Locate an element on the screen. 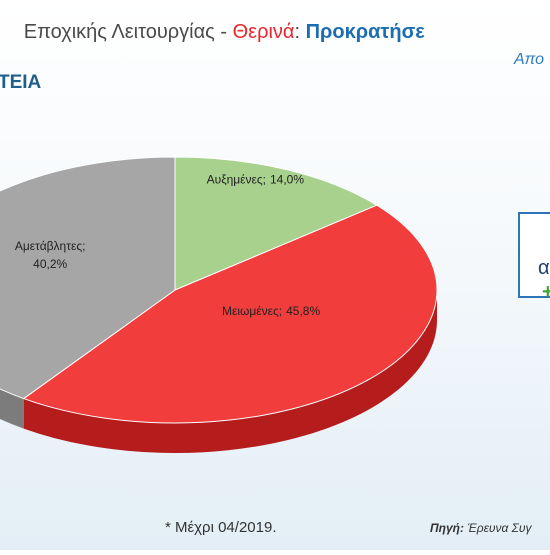  data-label: Αυξημένες; 14,0% is located at coordinates (256, 179).